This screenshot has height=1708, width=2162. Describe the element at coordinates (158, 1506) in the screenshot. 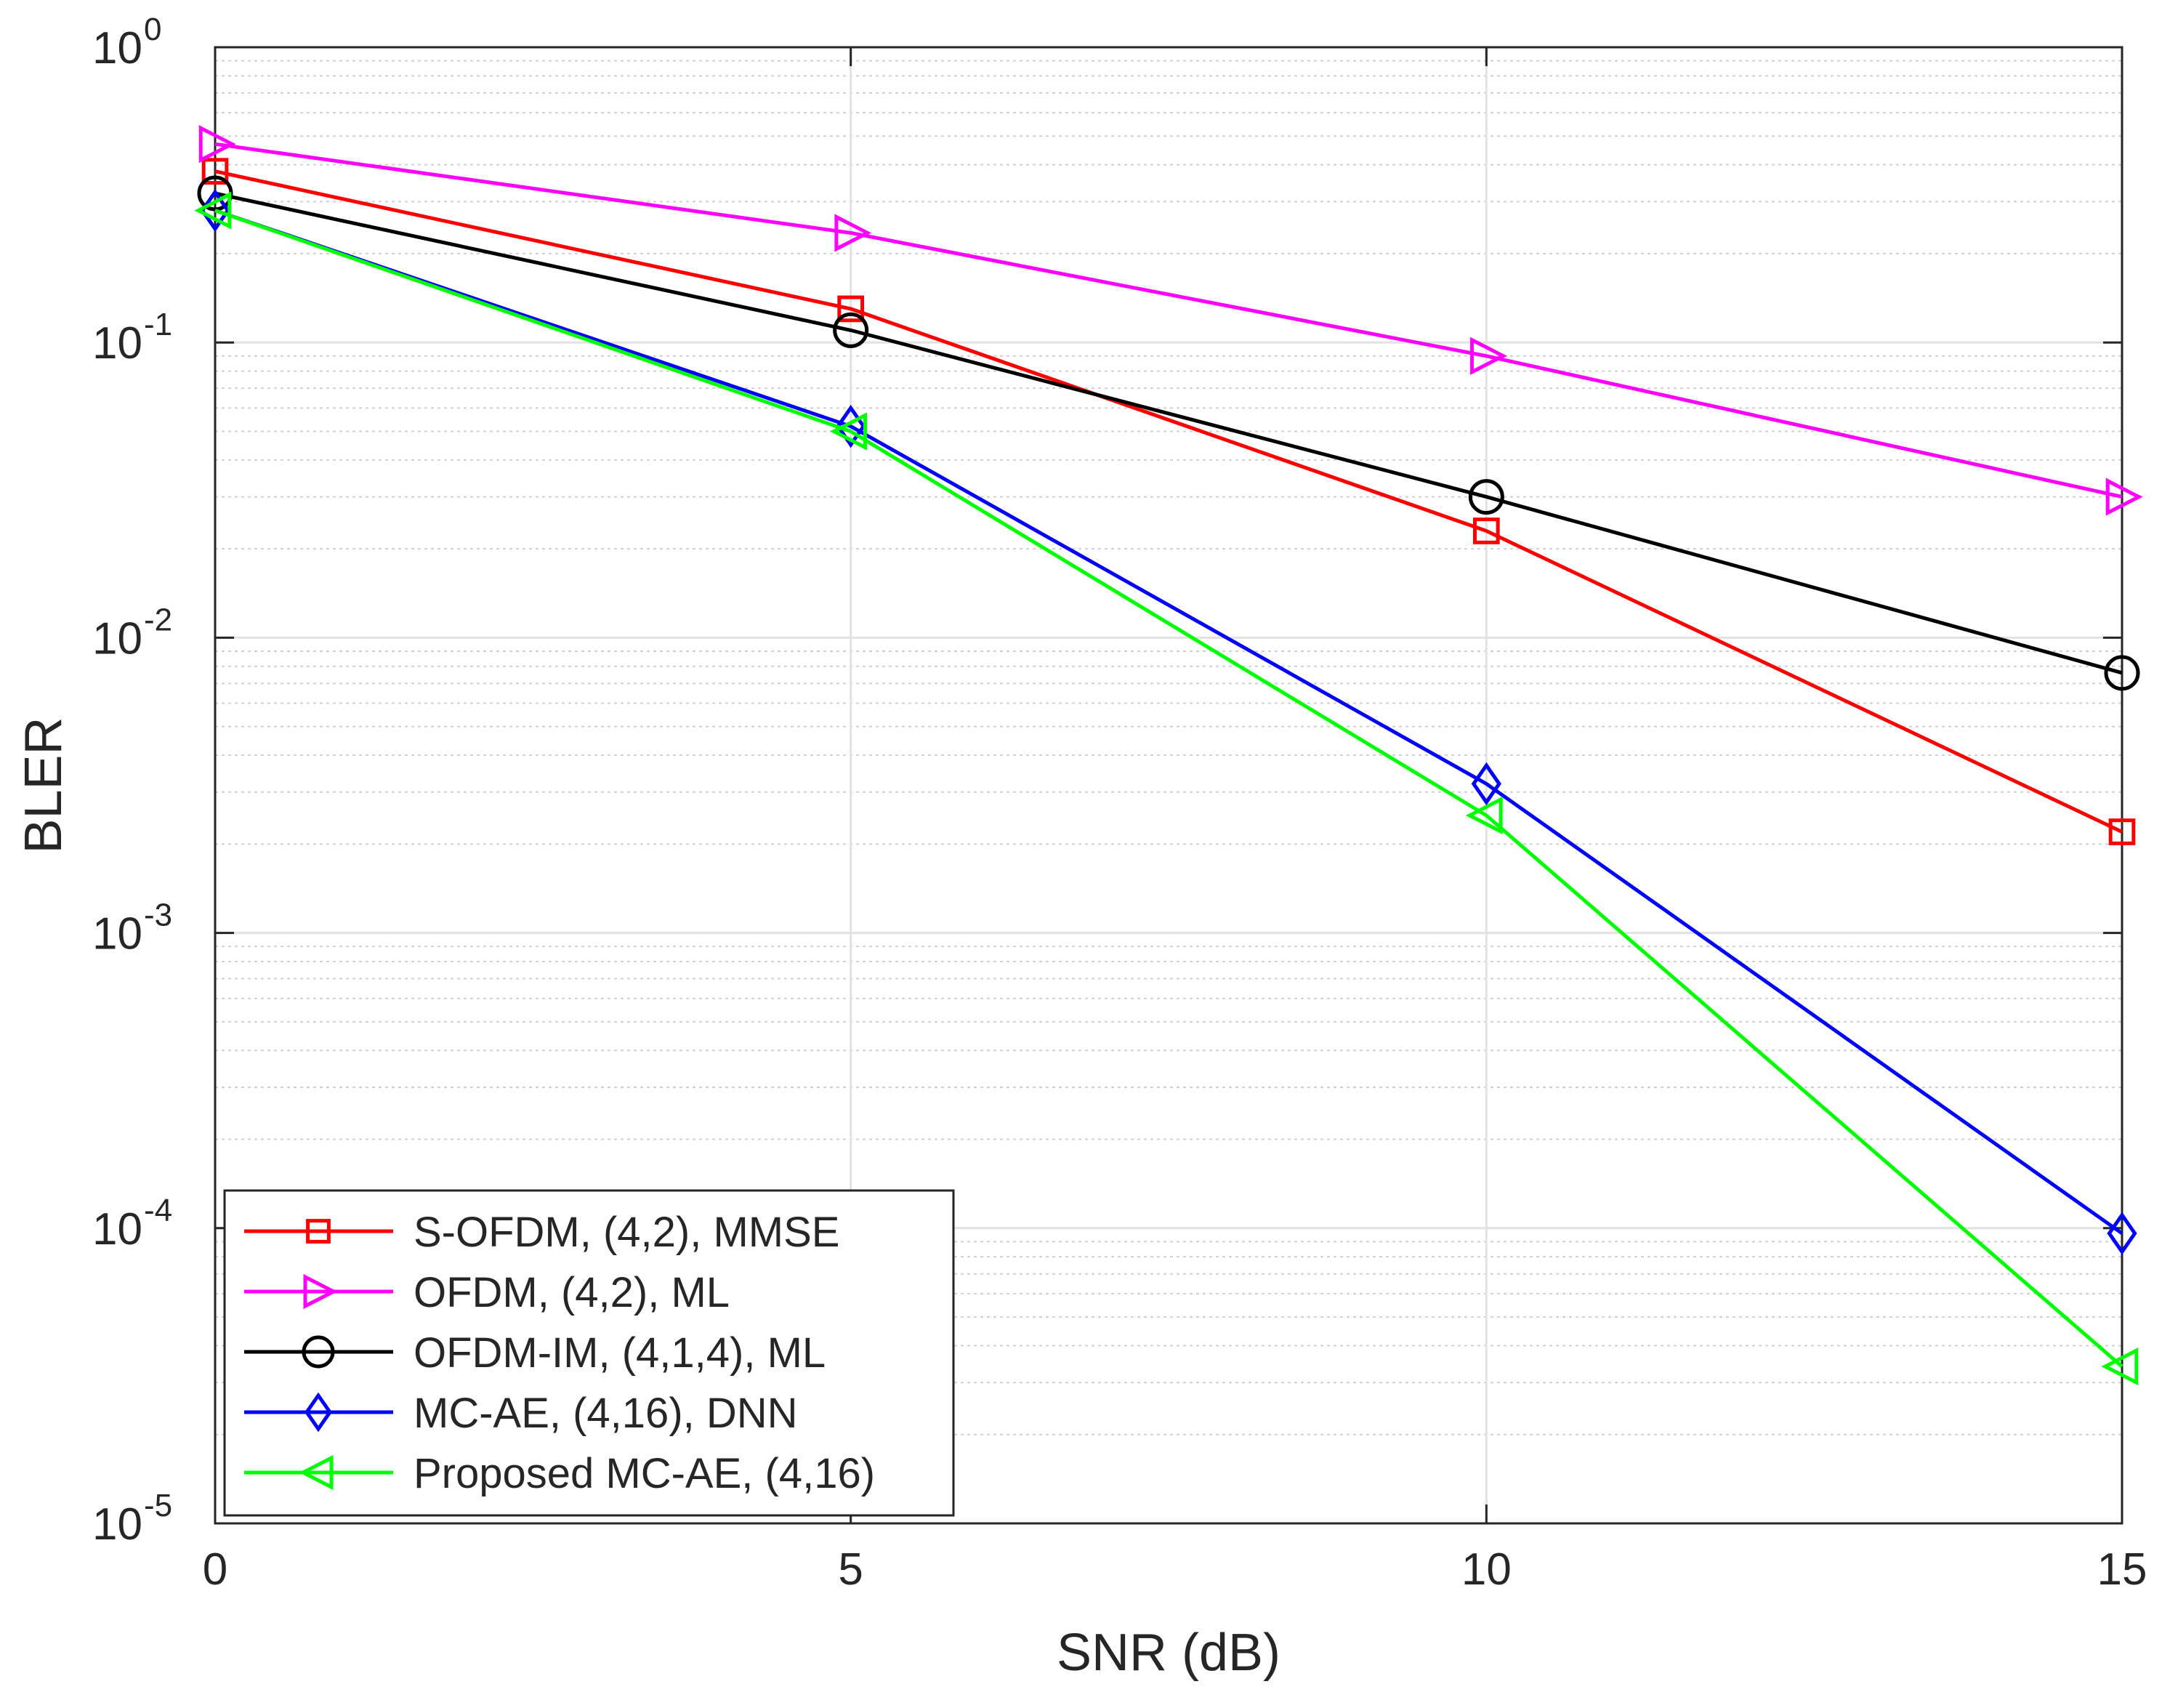

I see `y-tick-exponent: -5` at that location.